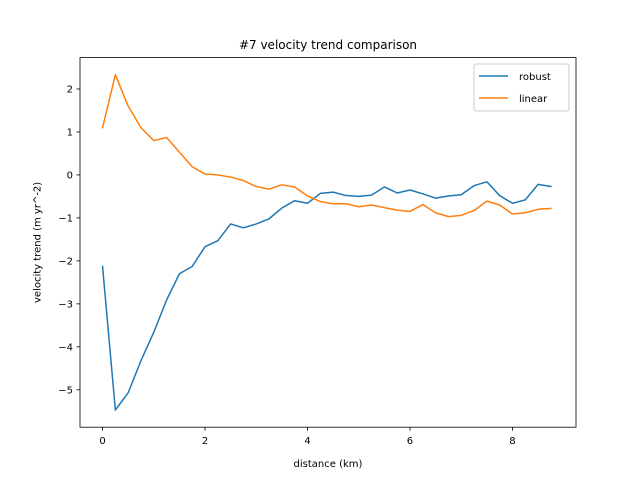 This screenshot has width=640, height=480. Describe the element at coordinates (65, 219) in the screenshot. I see `y-tick-label: −1` at that location.